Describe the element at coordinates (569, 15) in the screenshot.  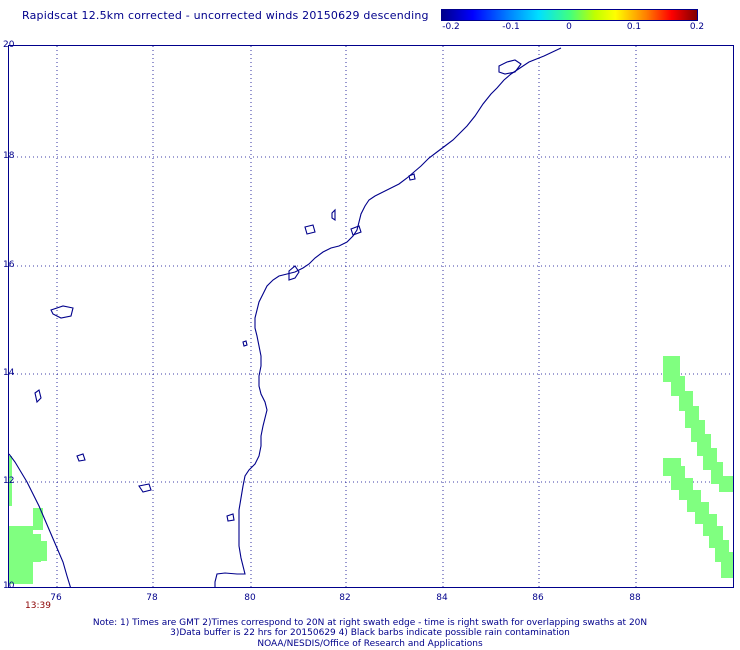
I see `colorbar` at that location.